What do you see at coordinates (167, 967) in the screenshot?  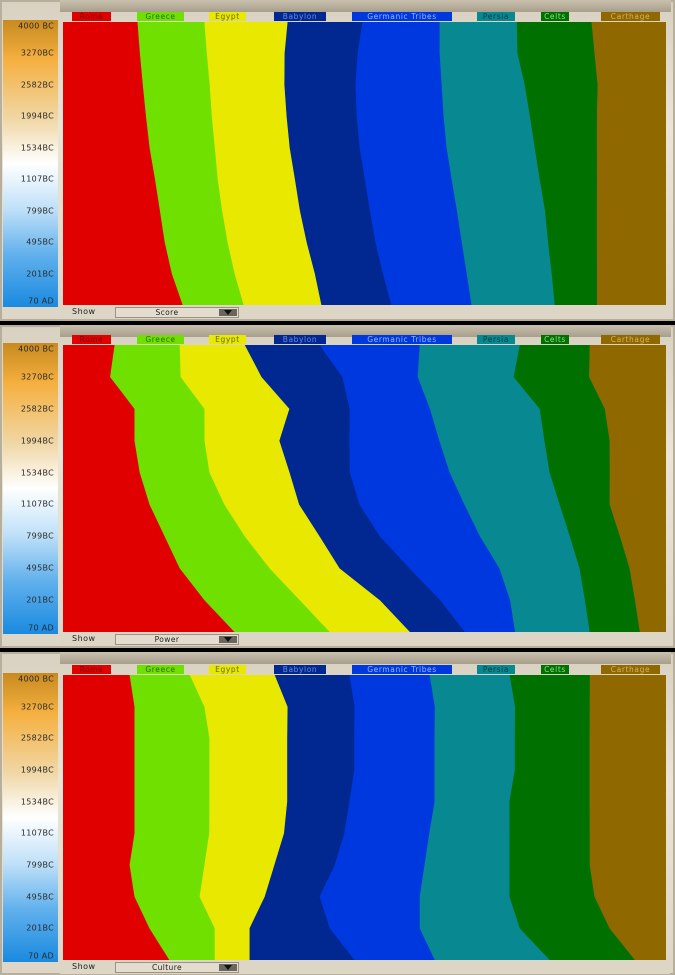 I see `show-dropdown-value: Culture` at bounding box center [167, 967].